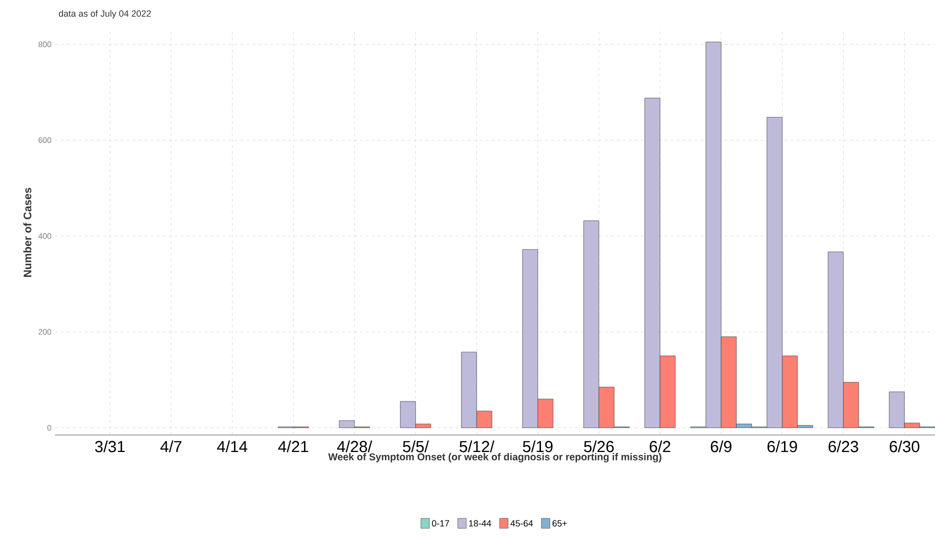 The image size is (935, 544). What do you see at coordinates (660, 446) in the screenshot?
I see `x-tick-label: 6/2` at bounding box center [660, 446].